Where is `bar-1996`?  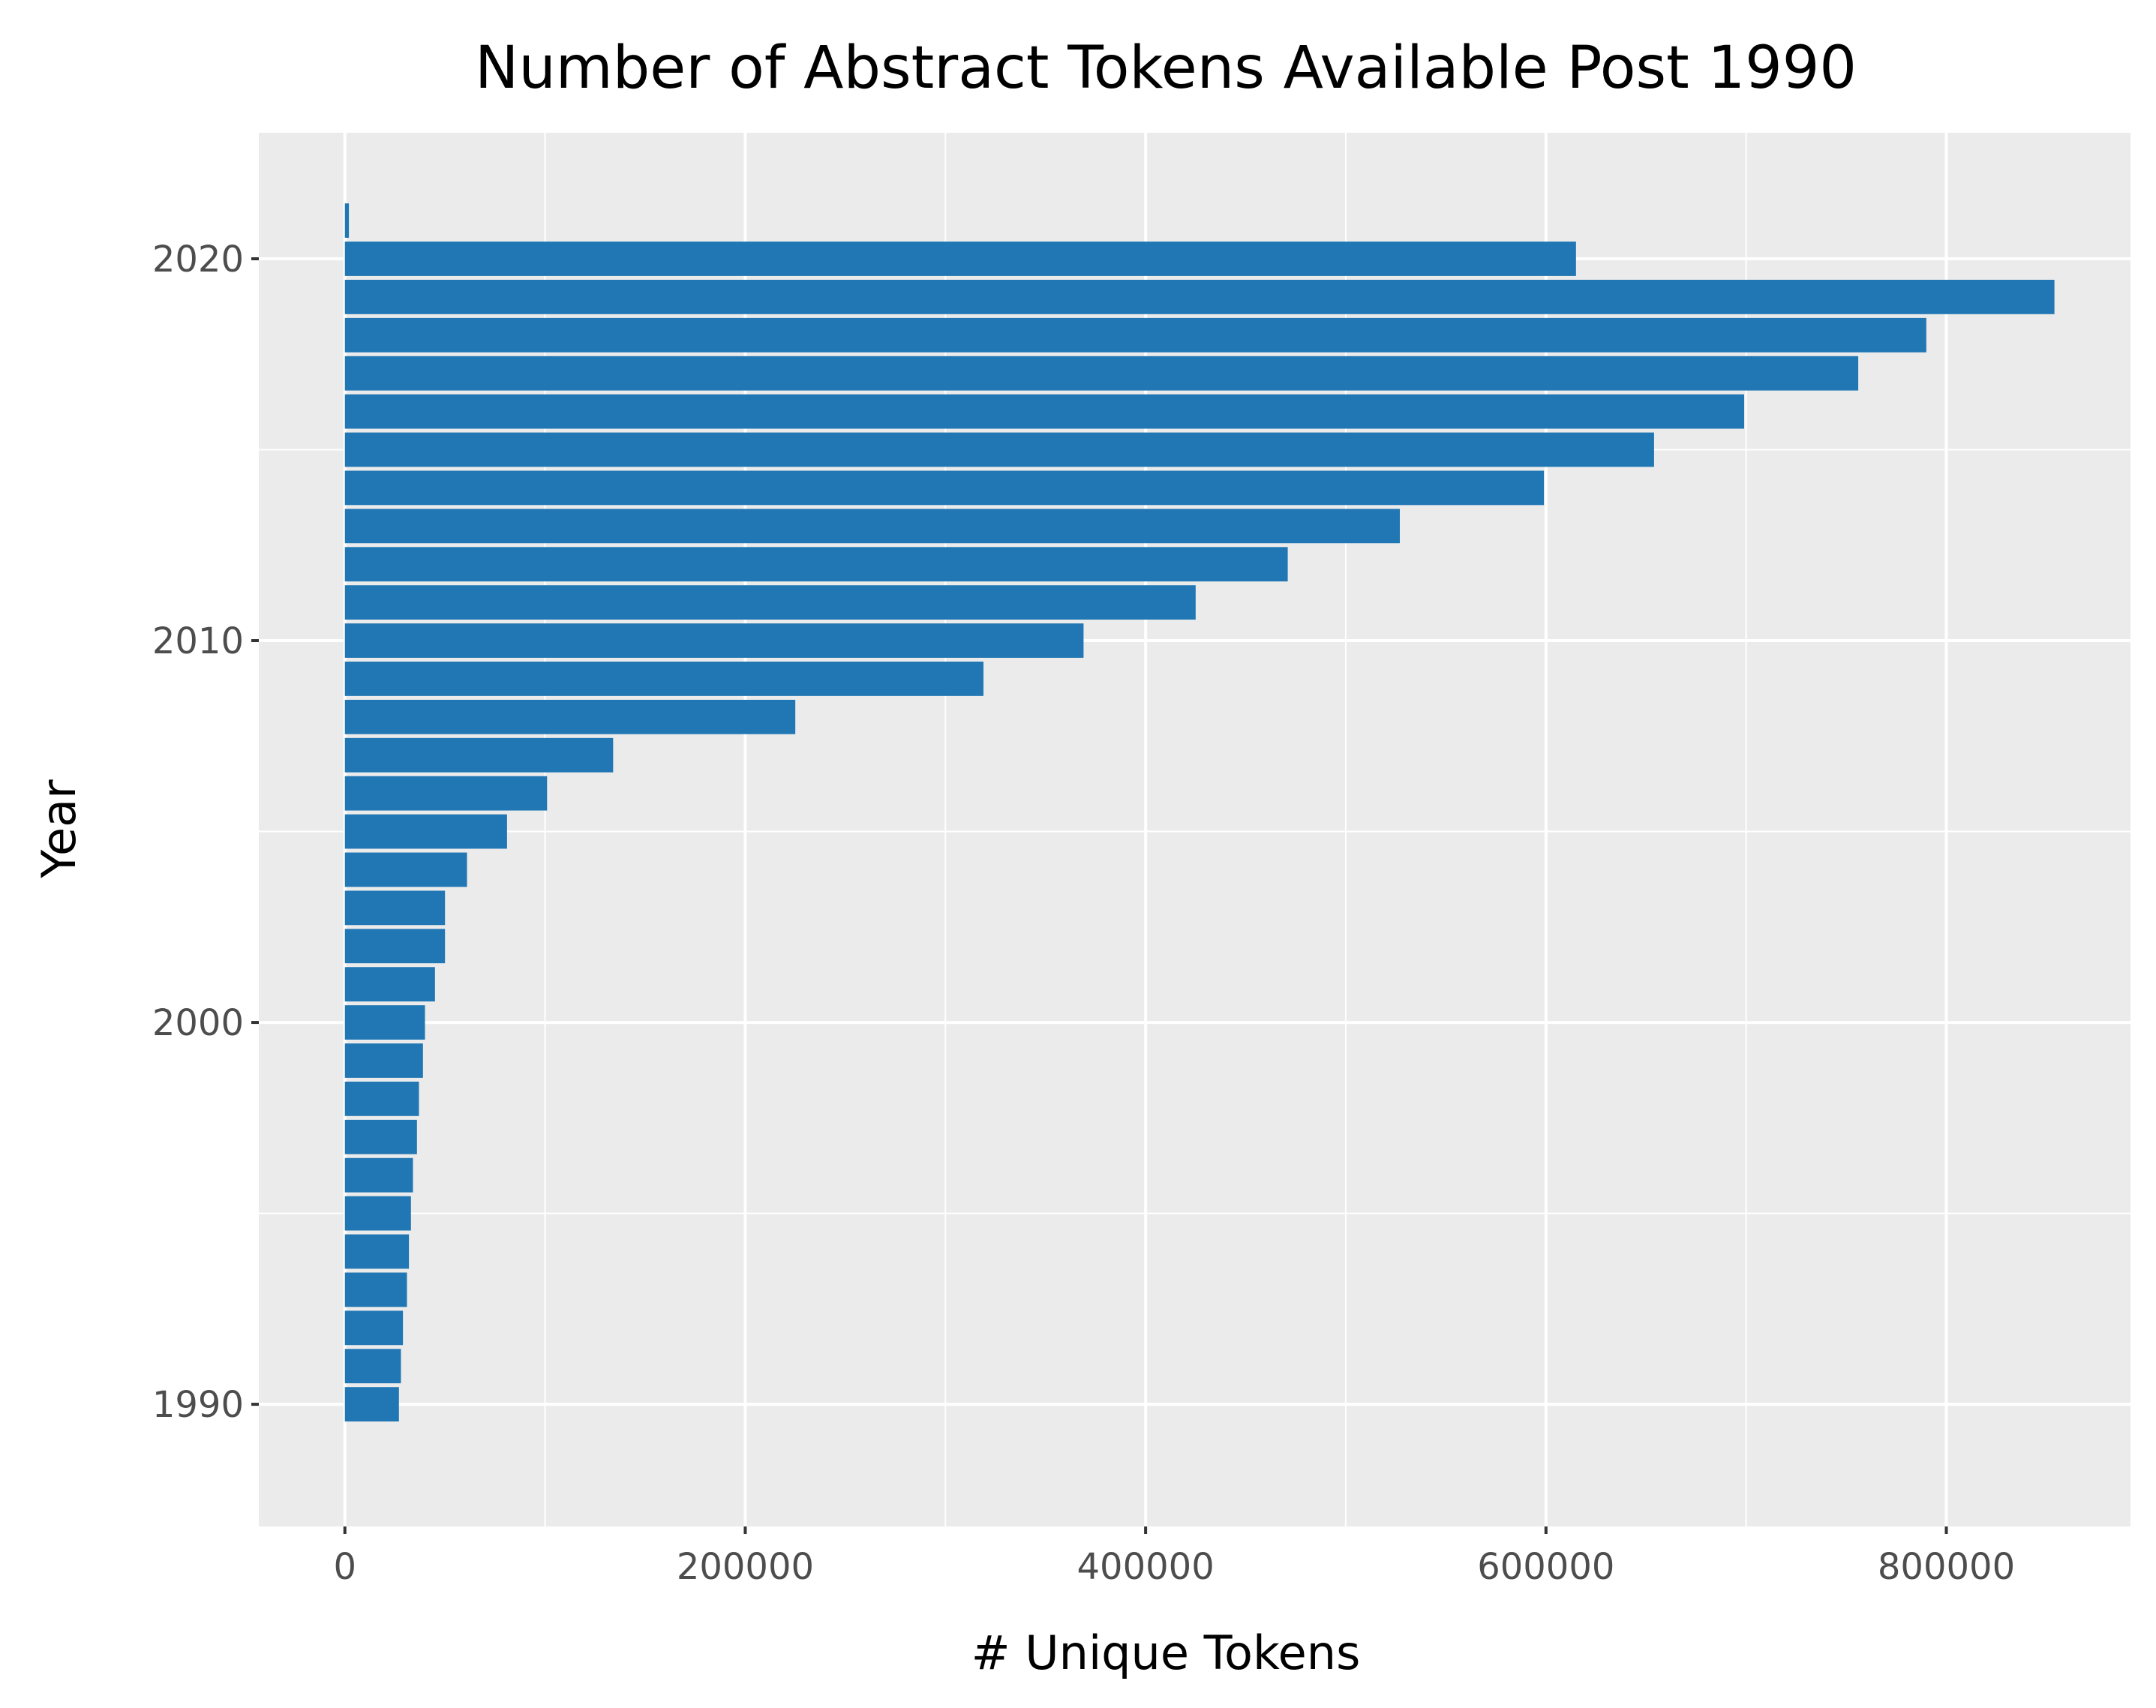
bar-1996 is located at coordinates (378, 1175).